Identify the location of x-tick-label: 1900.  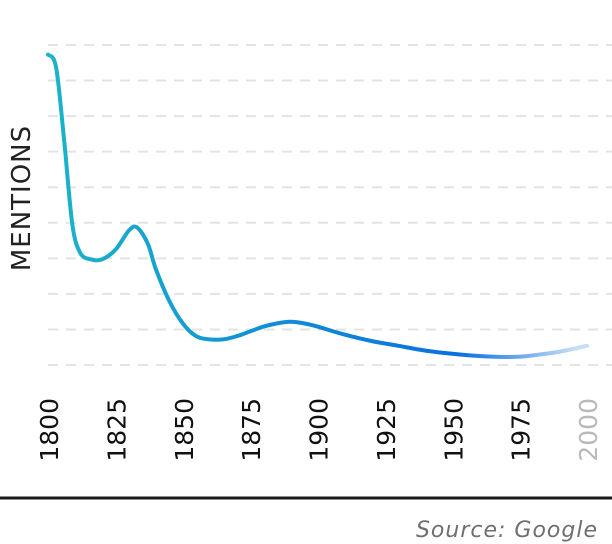
(319, 430).